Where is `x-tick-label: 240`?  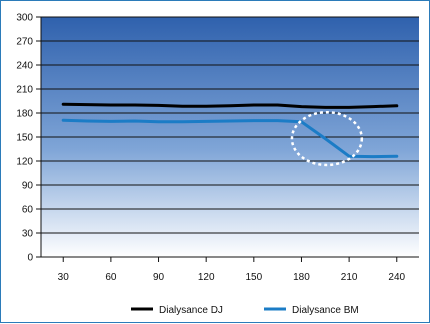
x-tick-label: 240 is located at coordinates (396, 277).